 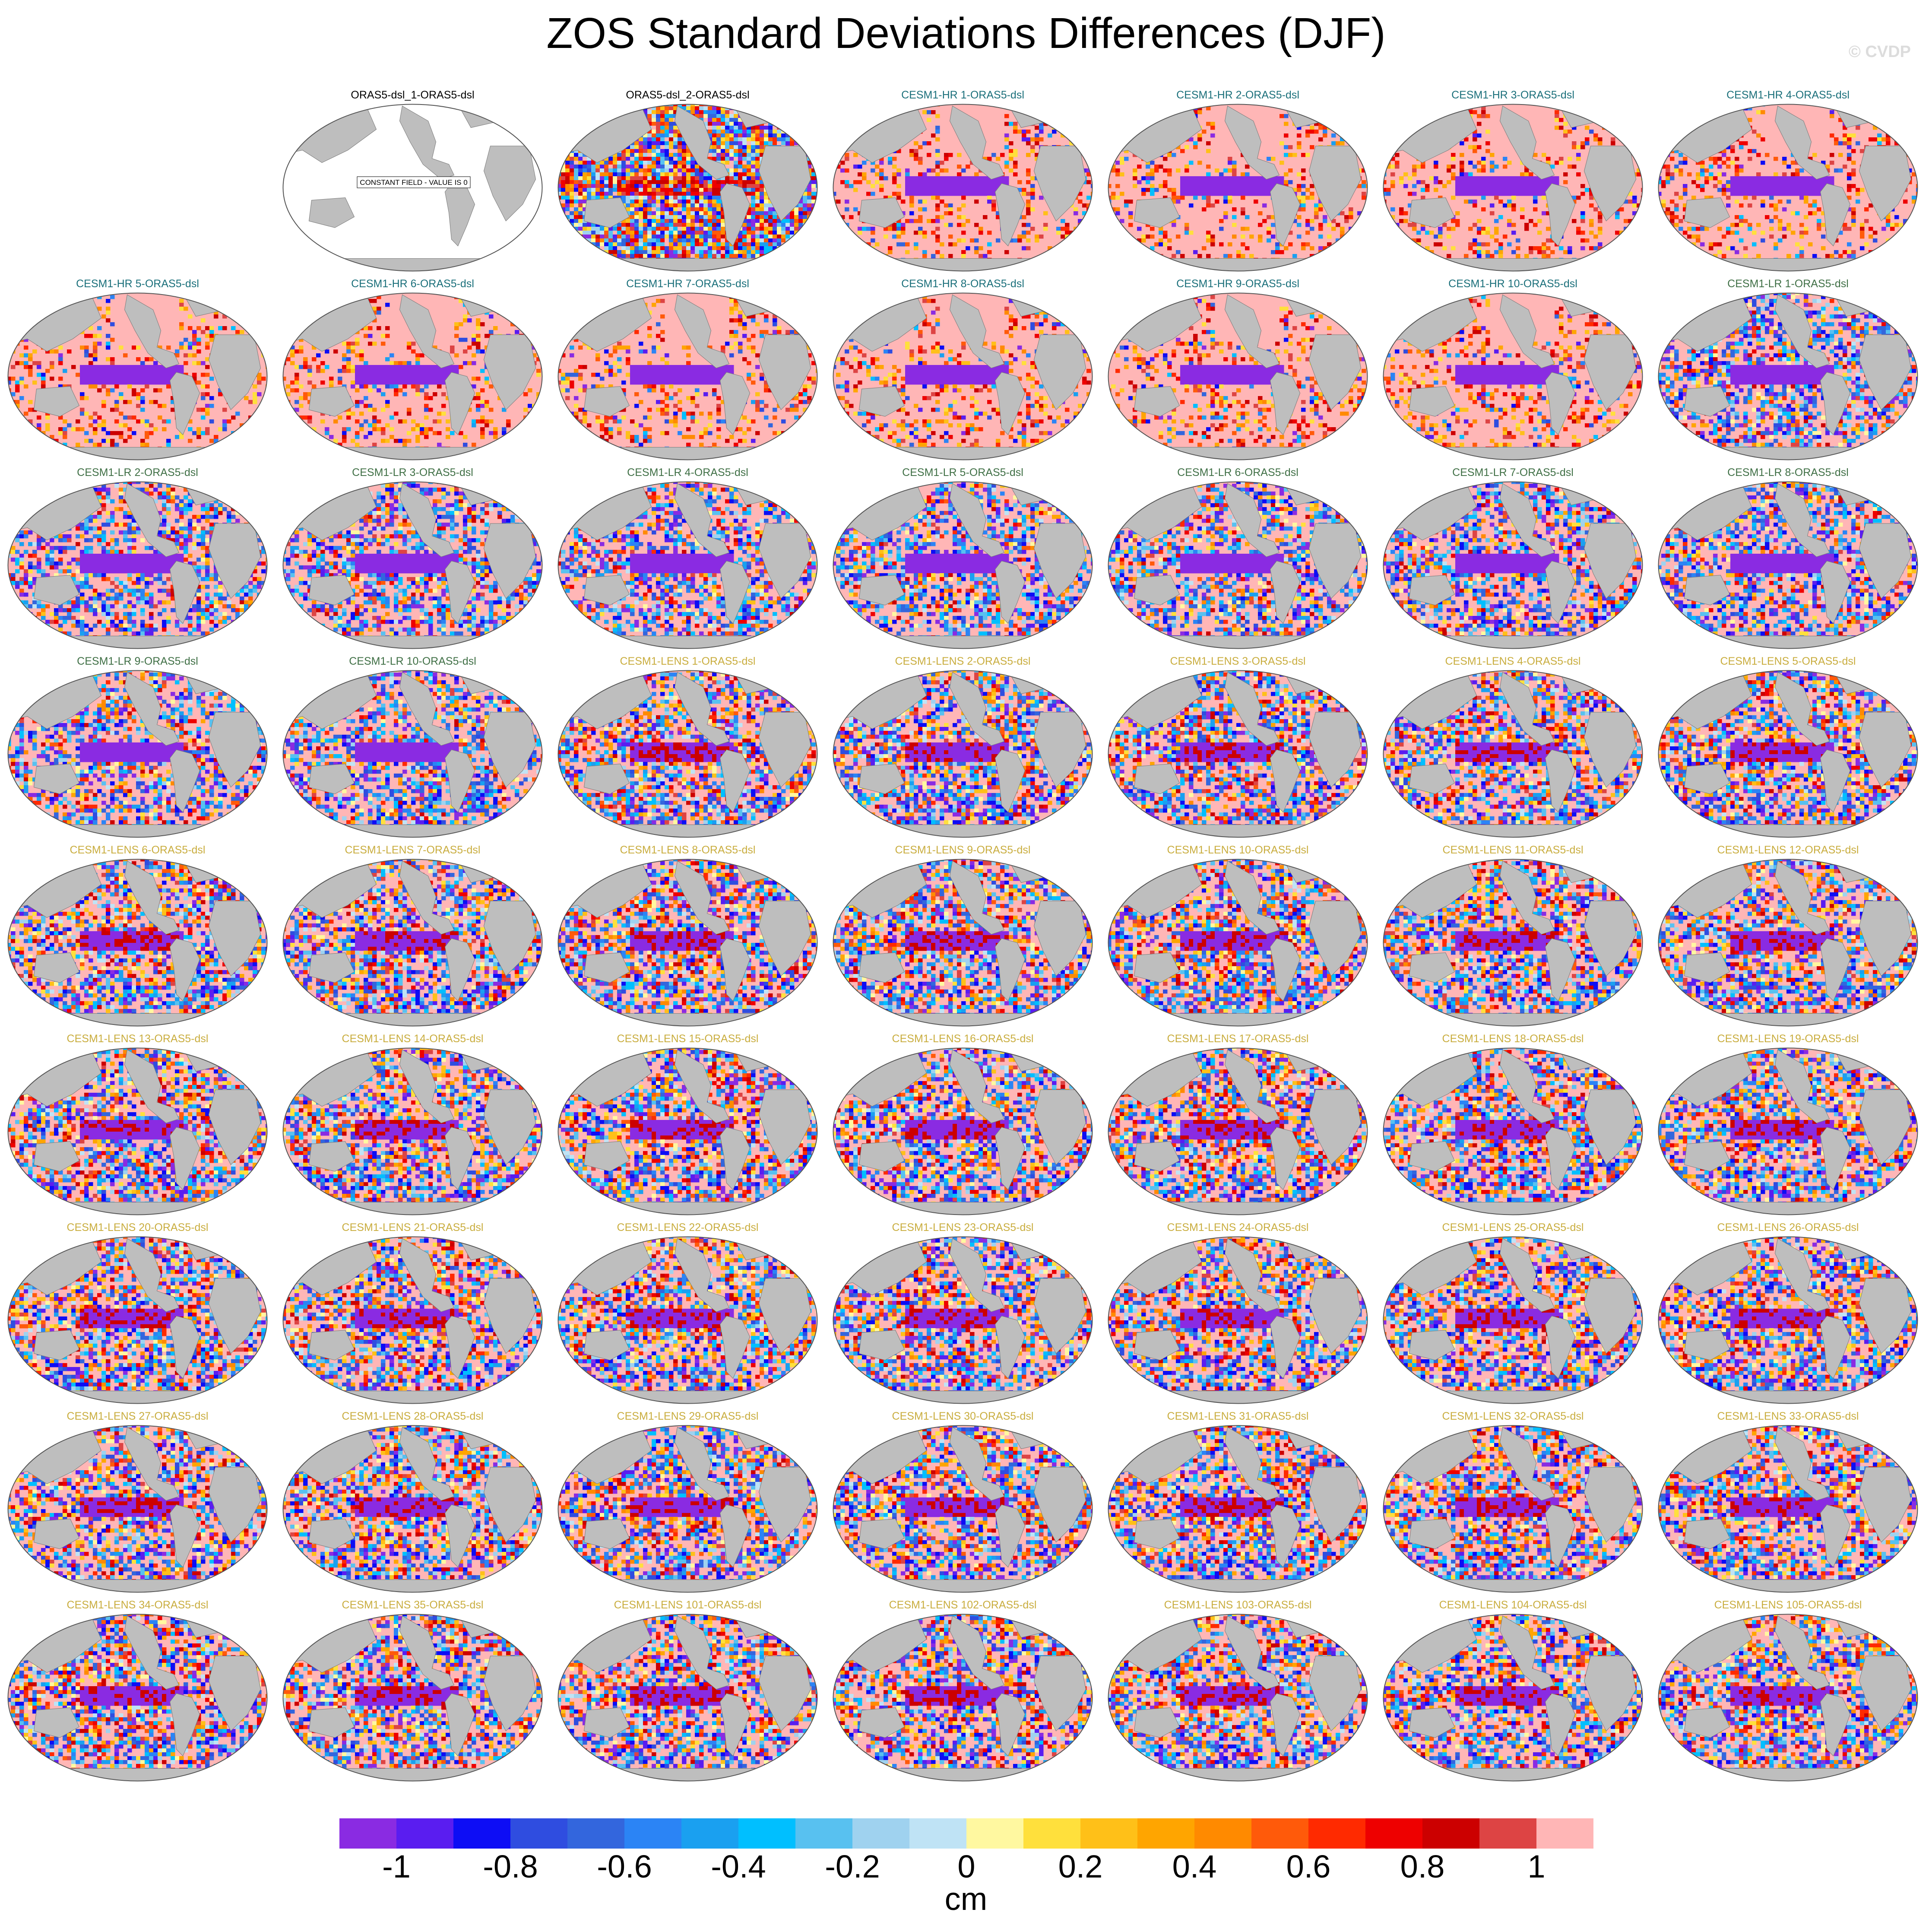 I want to click on map-panel: CESM1-HR 8-ORAS5-dsl, so click(x=962, y=371).